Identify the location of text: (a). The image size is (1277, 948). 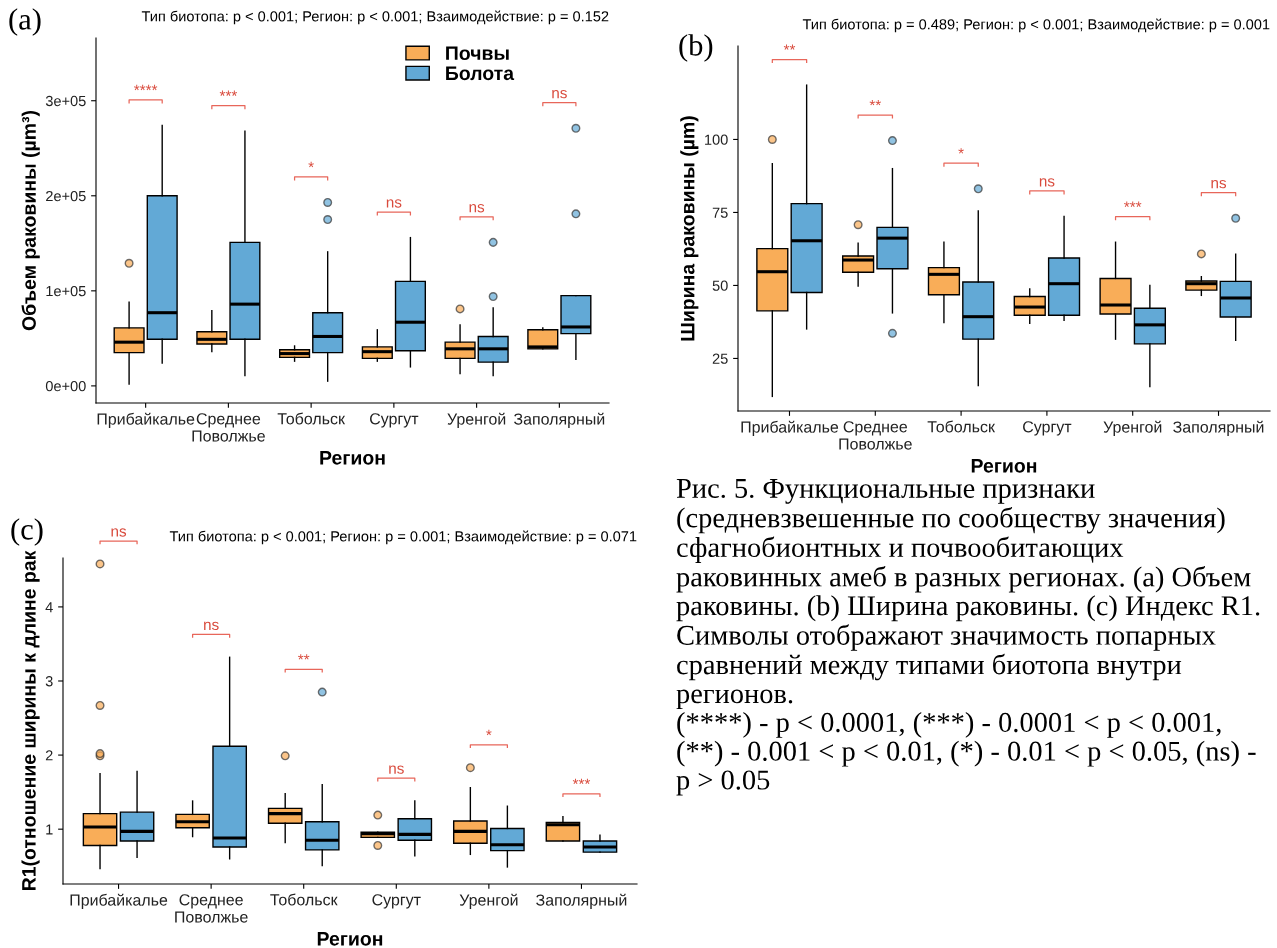
(25, 22).